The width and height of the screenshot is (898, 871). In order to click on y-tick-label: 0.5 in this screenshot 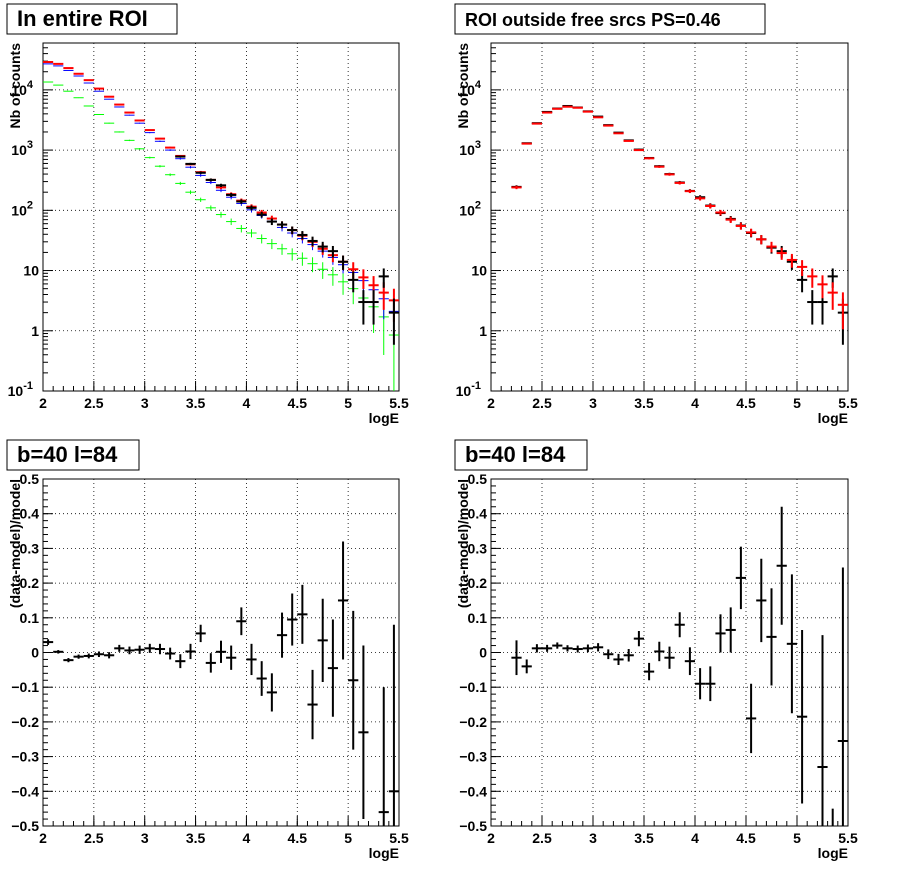, I will do `click(30, 479)`.